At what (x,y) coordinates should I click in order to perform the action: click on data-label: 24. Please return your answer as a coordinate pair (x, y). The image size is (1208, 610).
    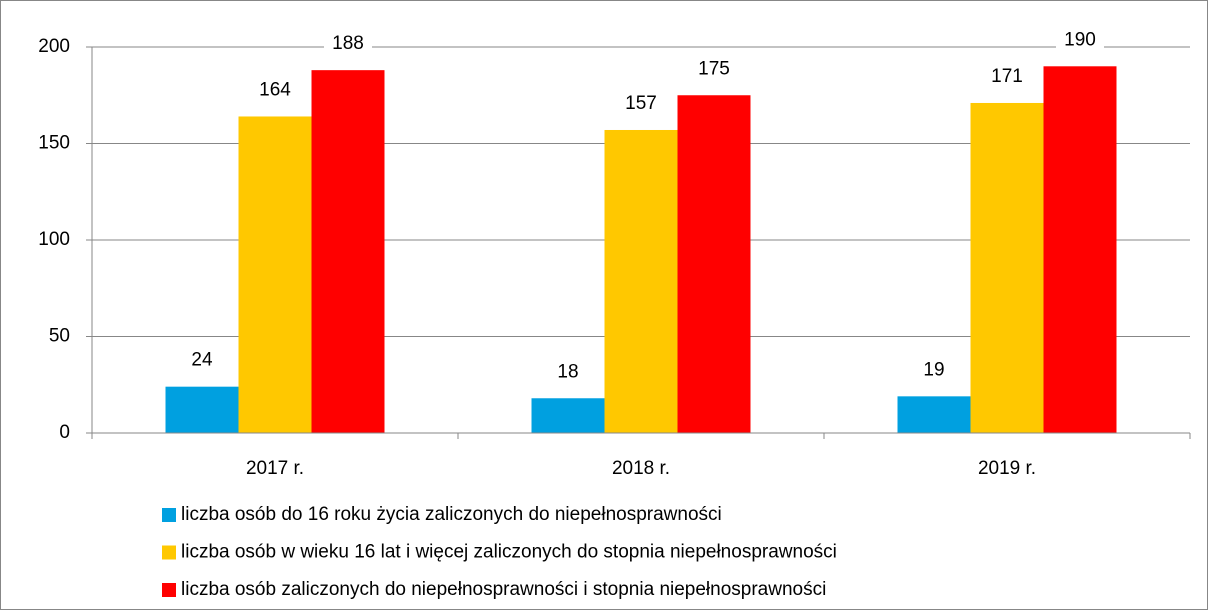
    Looking at the image, I should click on (202, 360).